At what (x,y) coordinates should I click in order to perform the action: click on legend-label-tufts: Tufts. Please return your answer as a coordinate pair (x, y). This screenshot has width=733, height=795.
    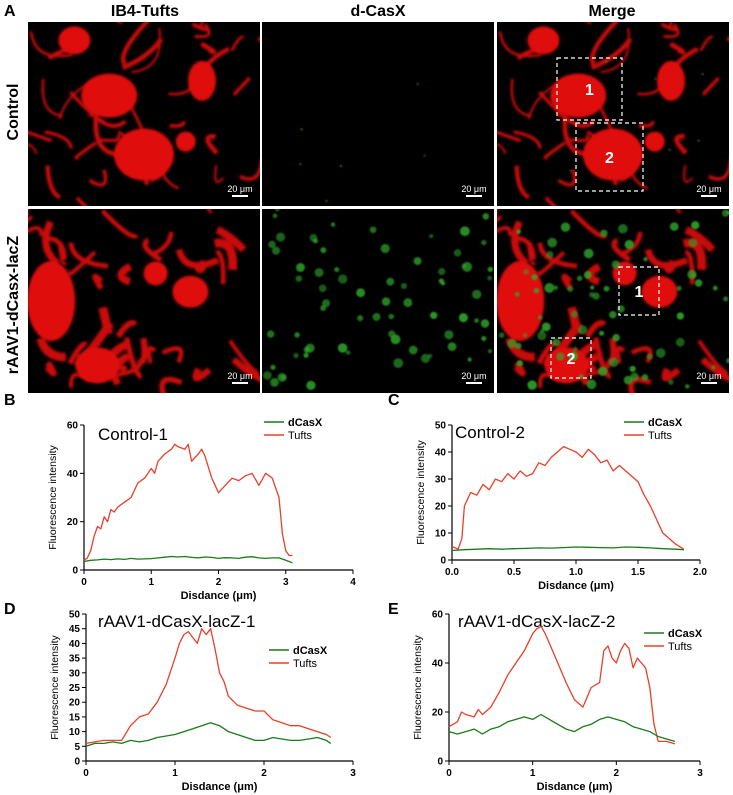
    Looking at the image, I should click on (680, 647).